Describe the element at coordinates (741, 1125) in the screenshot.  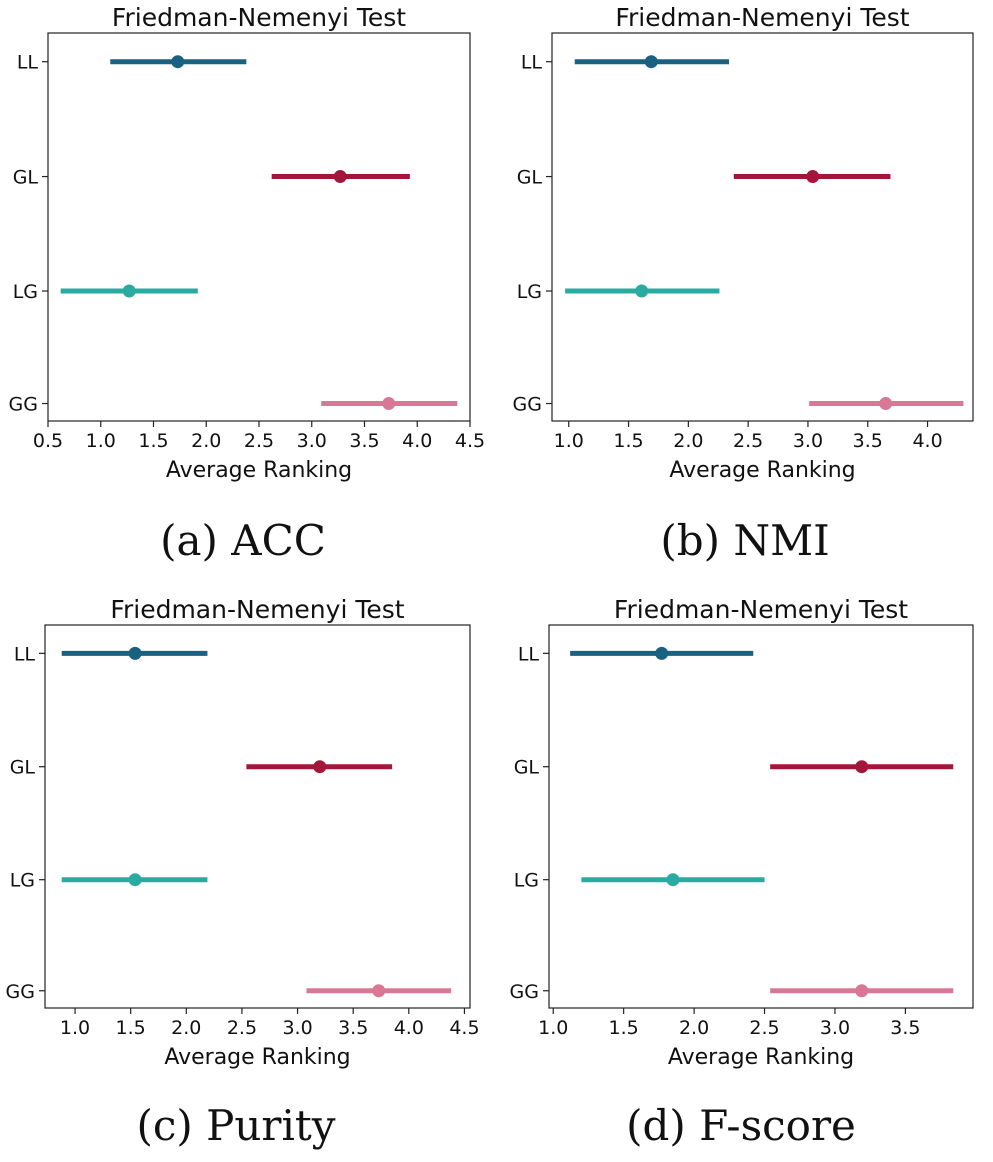
I see `caption-fscore: (d) F-score` at that location.